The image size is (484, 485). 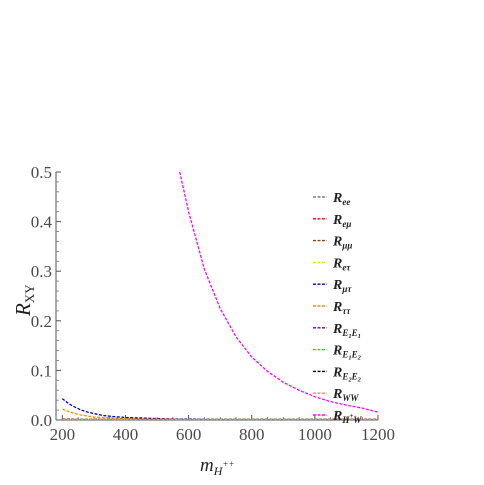 I want to click on y-tick-label: 0.0, so click(x=41, y=420).